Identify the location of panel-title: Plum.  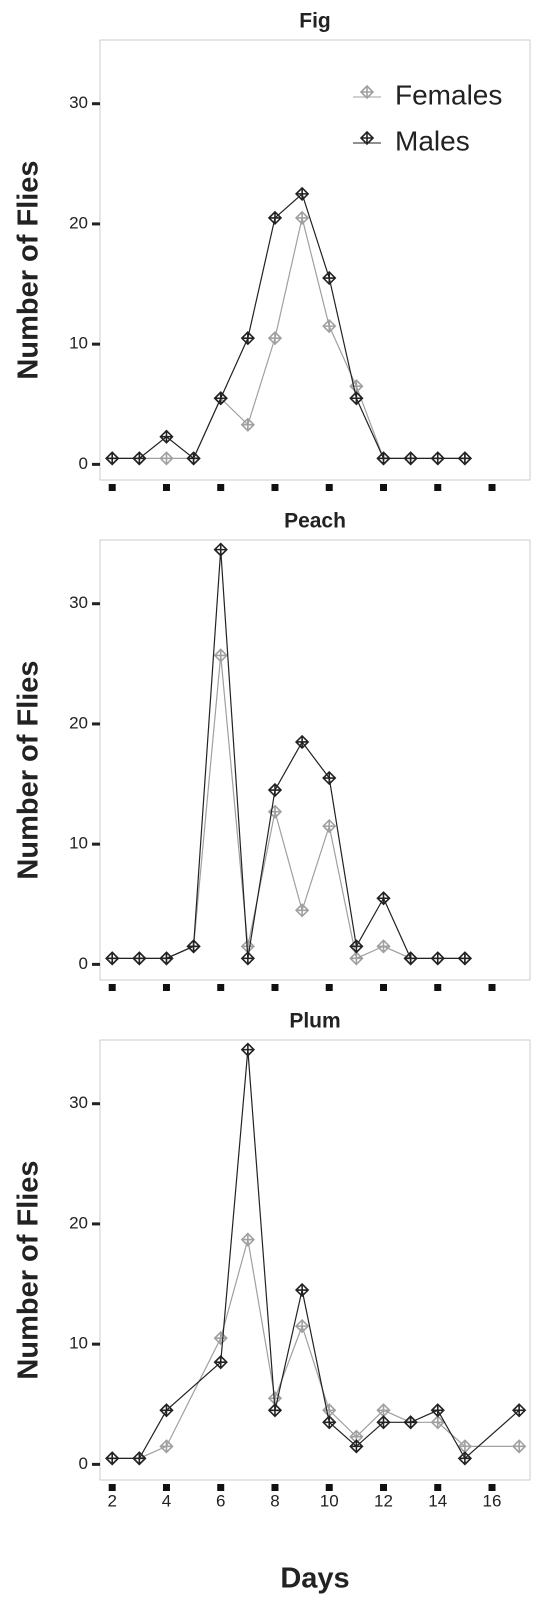
(314, 1021).